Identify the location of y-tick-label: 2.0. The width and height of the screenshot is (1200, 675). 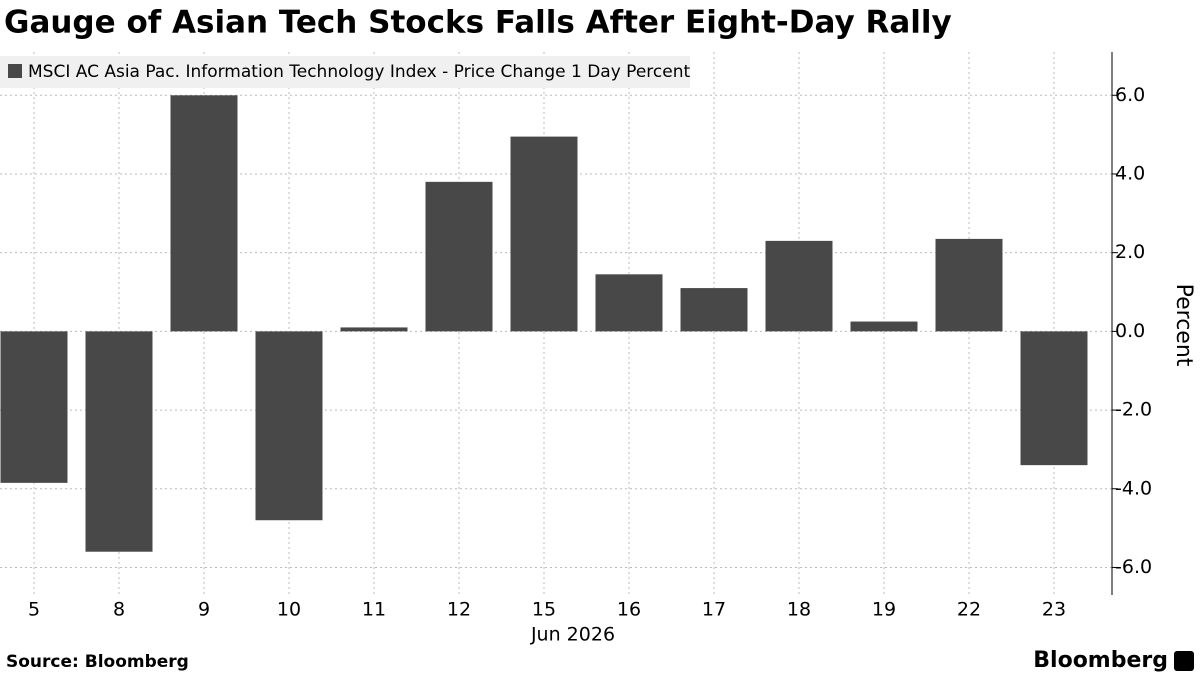
(1130, 252).